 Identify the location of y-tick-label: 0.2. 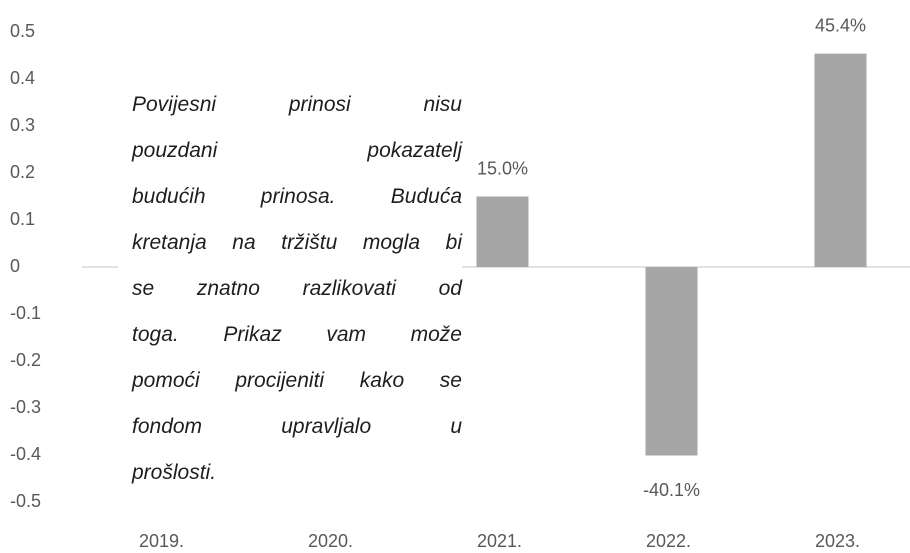
(22, 172).